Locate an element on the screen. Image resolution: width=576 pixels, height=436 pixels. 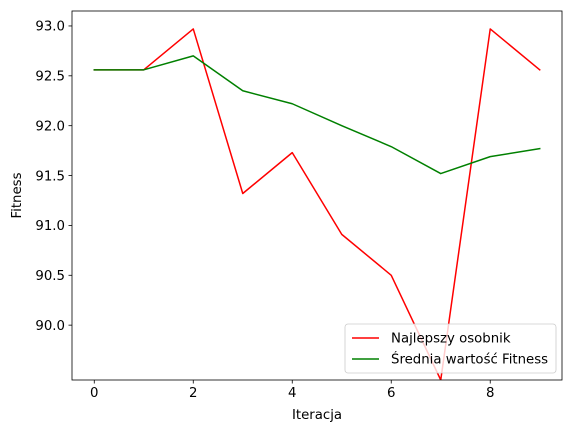
legend: Najlepszy osobnik Średnia wartość Fitness is located at coordinates (450, 348).